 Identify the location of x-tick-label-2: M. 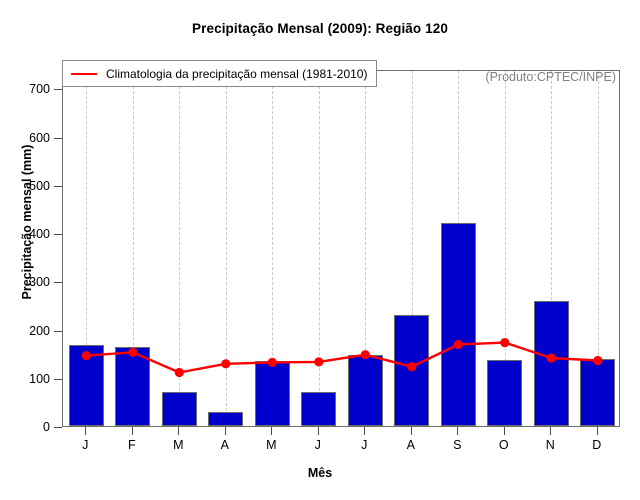
(178, 445).